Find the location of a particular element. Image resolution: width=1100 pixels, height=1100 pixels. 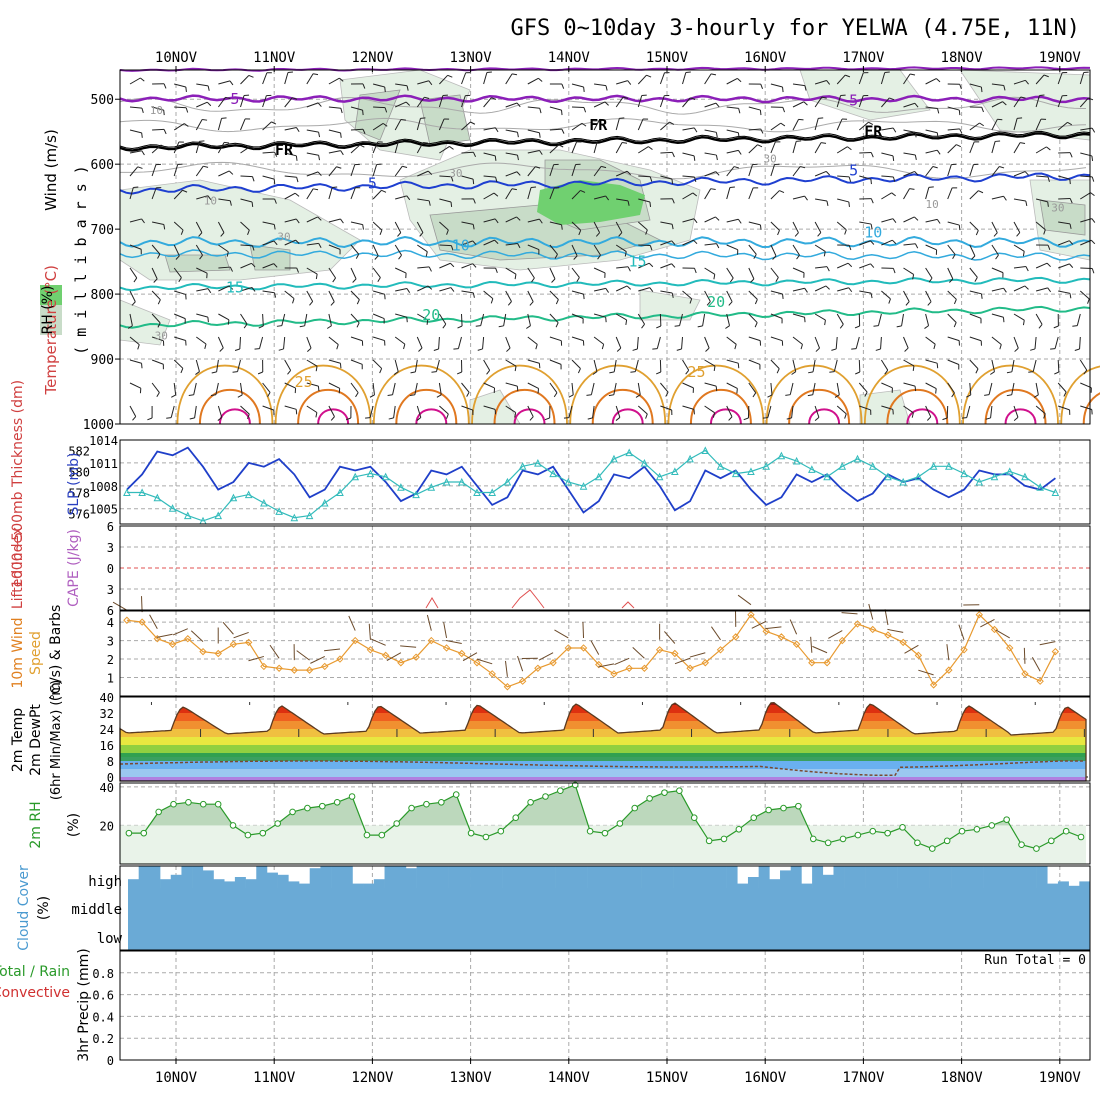

wind-tick-label: 2 is located at coordinates (110, 660).